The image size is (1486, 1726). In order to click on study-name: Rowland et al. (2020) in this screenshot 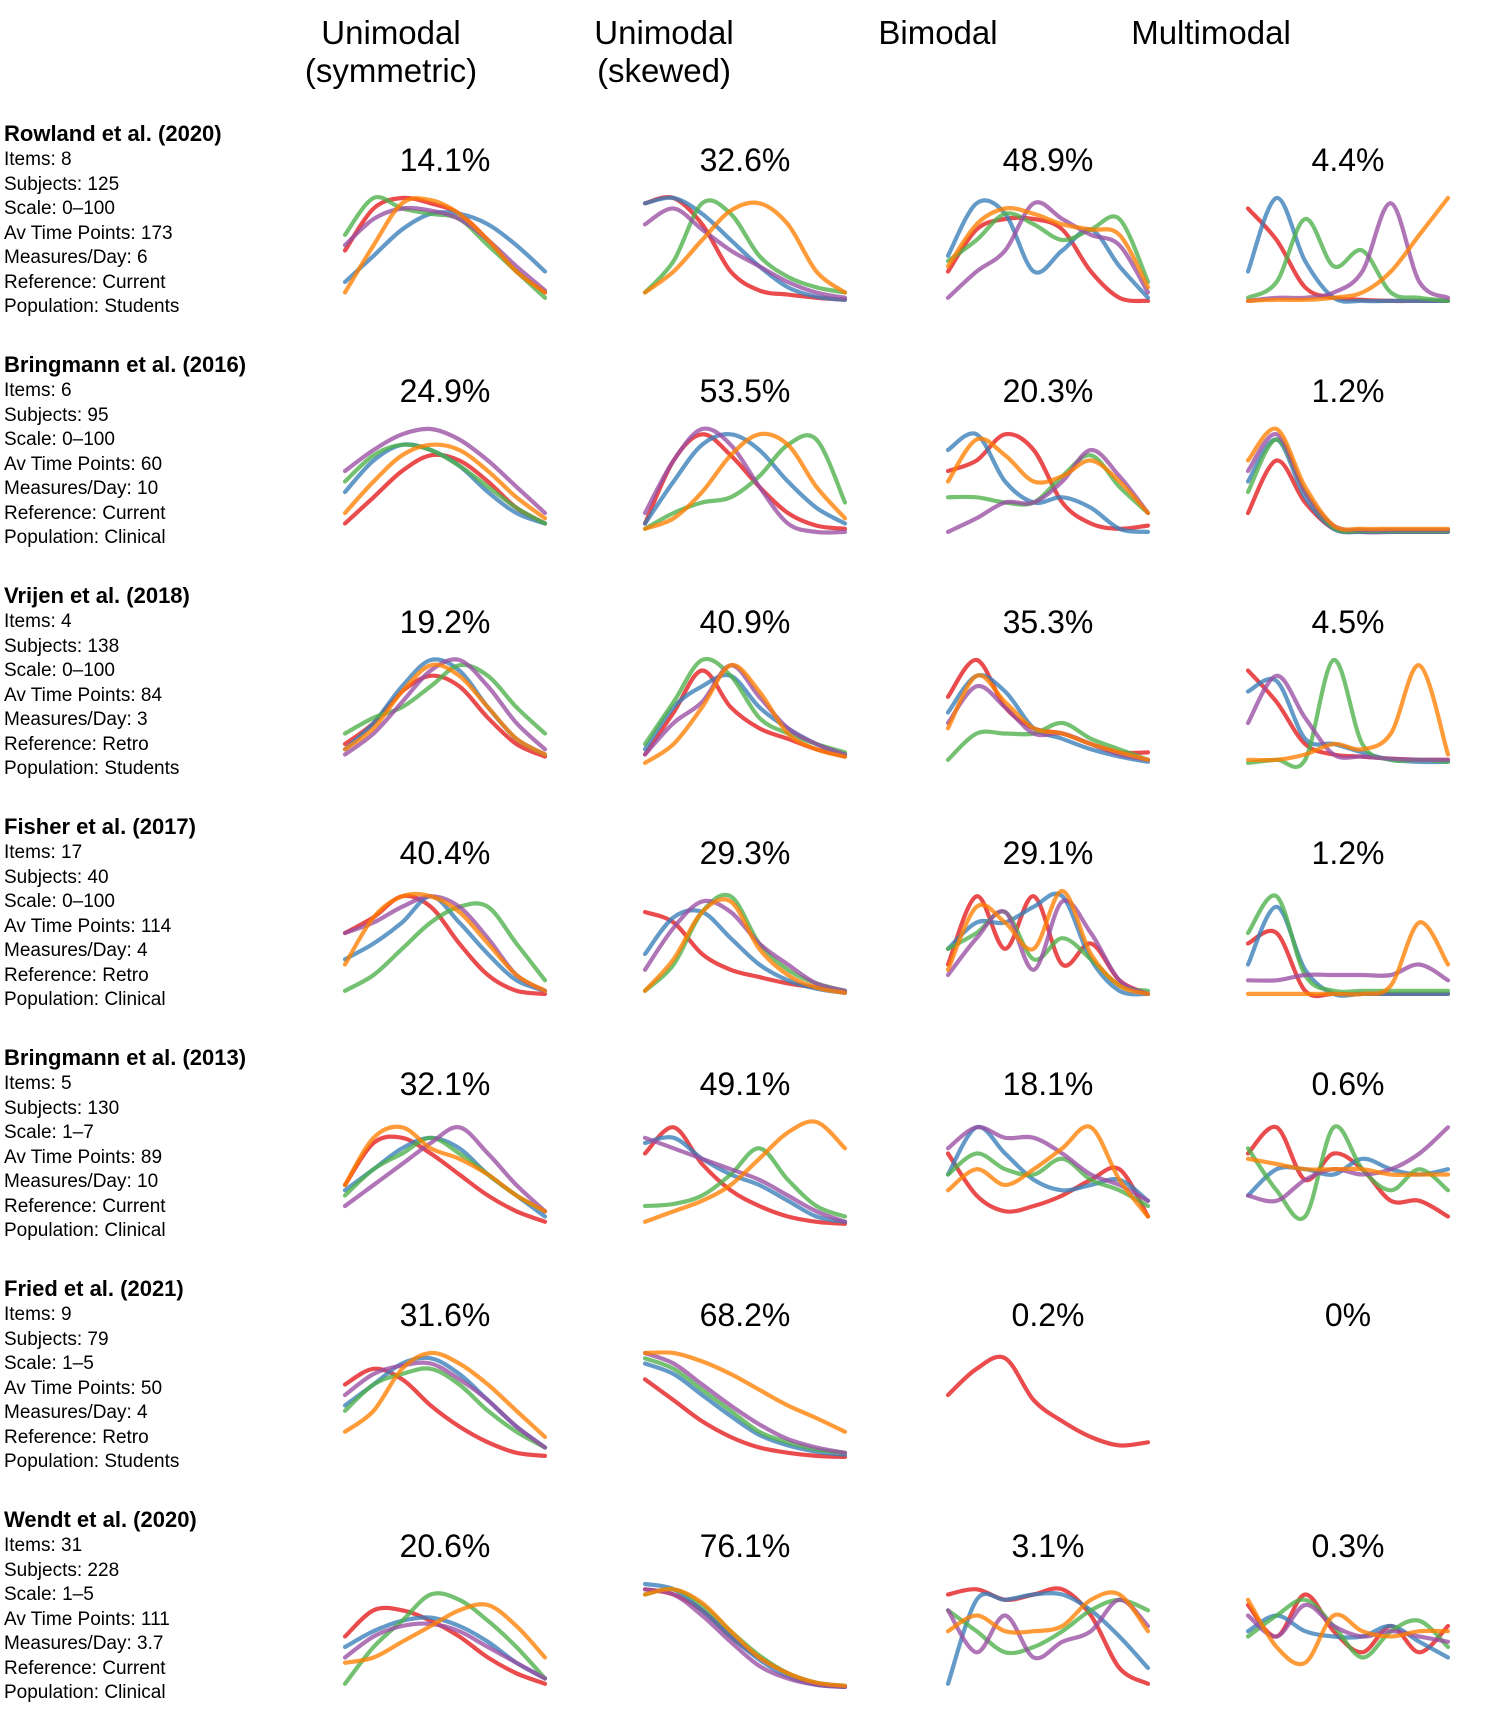, I will do `click(113, 133)`.